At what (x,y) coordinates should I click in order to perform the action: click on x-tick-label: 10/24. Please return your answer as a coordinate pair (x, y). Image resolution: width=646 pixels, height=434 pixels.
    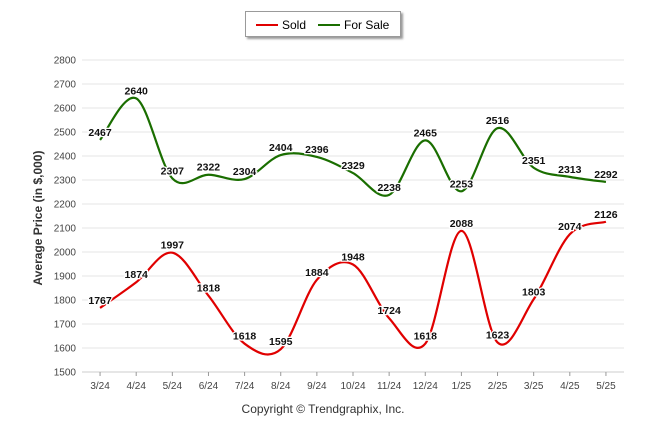
    Looking at the image, I should click on (352, 386).